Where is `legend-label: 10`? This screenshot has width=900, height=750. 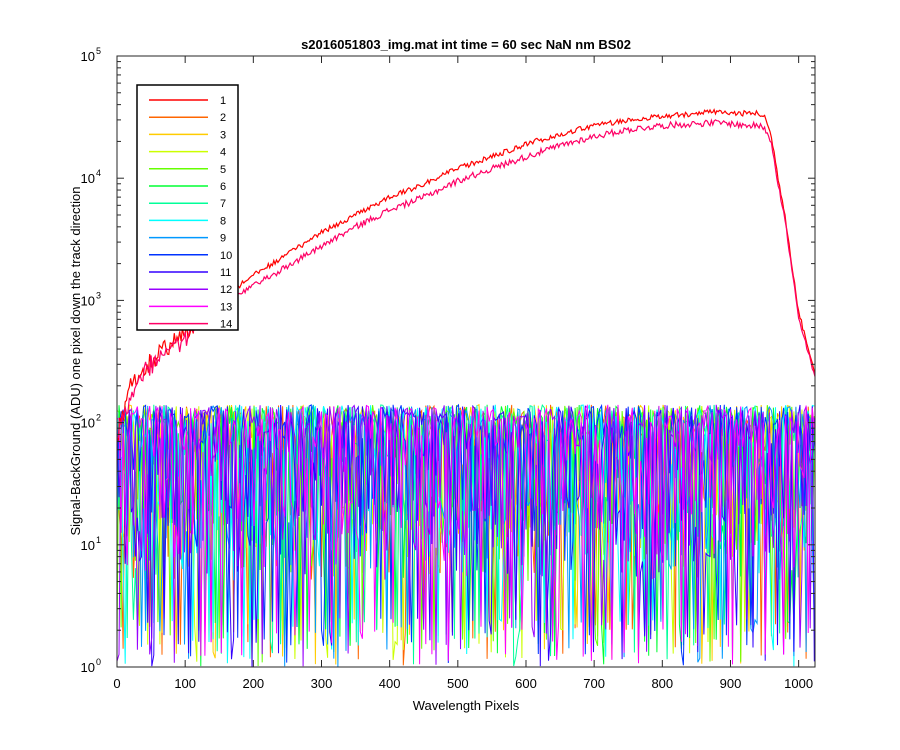
legend-label: 10 is located at coordinates (226, 256).